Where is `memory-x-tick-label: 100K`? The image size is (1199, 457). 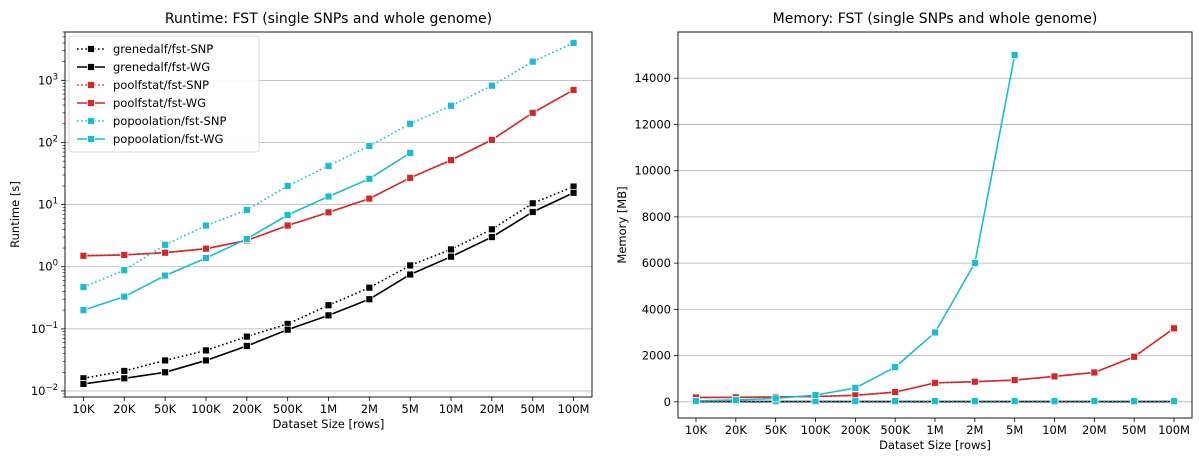
memory-x-tick-label: 100K is located at coordinates (816, 430).